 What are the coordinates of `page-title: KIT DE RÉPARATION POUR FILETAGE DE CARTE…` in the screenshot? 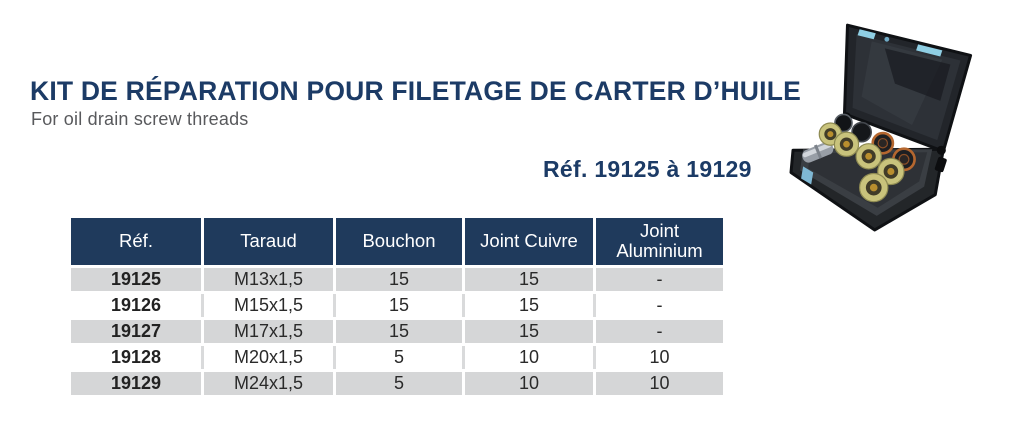 It's located at (415, 91).